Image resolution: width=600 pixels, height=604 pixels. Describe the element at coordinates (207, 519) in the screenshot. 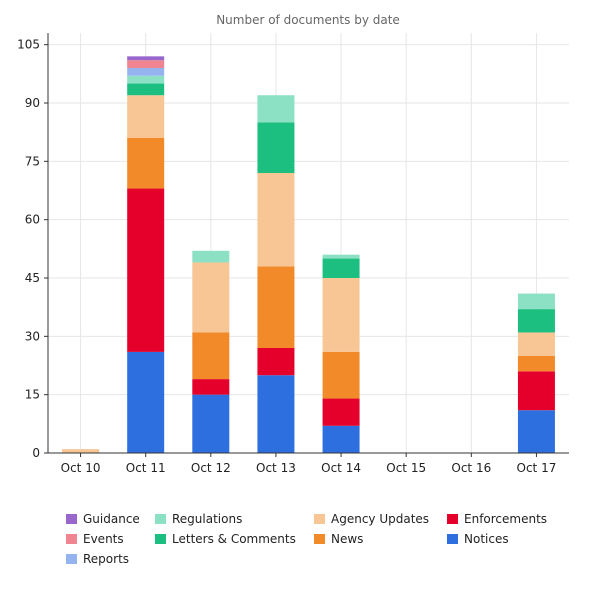

I see `legend-label: Regulations` at that location.